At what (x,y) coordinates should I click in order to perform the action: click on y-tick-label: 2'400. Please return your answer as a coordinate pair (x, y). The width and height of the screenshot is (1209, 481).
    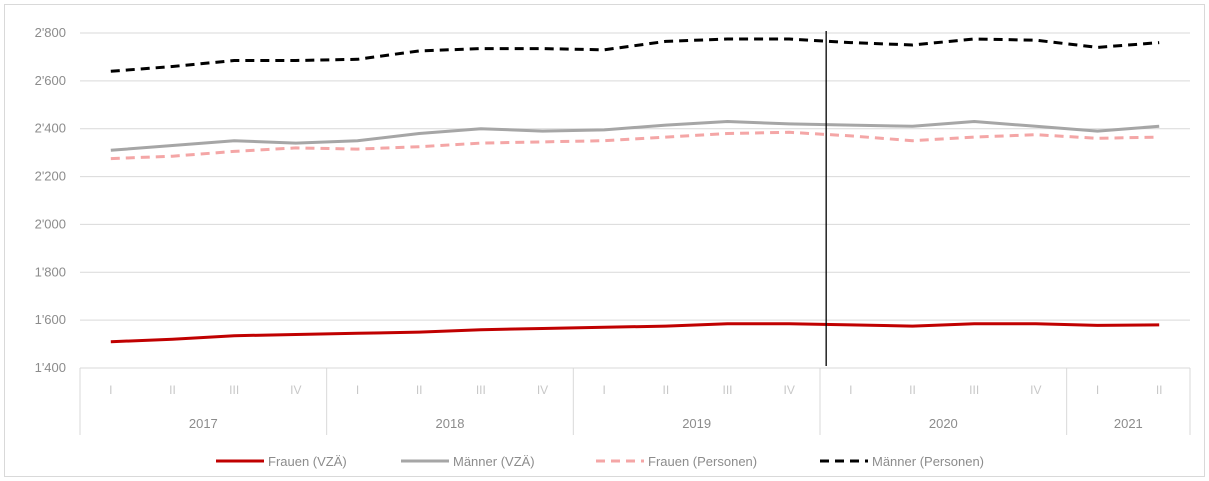
    Looking at the image, I should click on (50, 128).